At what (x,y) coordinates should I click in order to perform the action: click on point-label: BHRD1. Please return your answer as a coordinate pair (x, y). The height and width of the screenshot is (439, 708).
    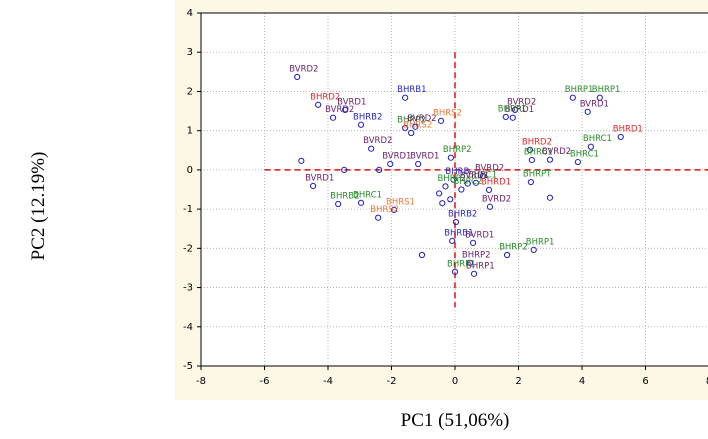
    Looking at the image, I should click on (496, 182).